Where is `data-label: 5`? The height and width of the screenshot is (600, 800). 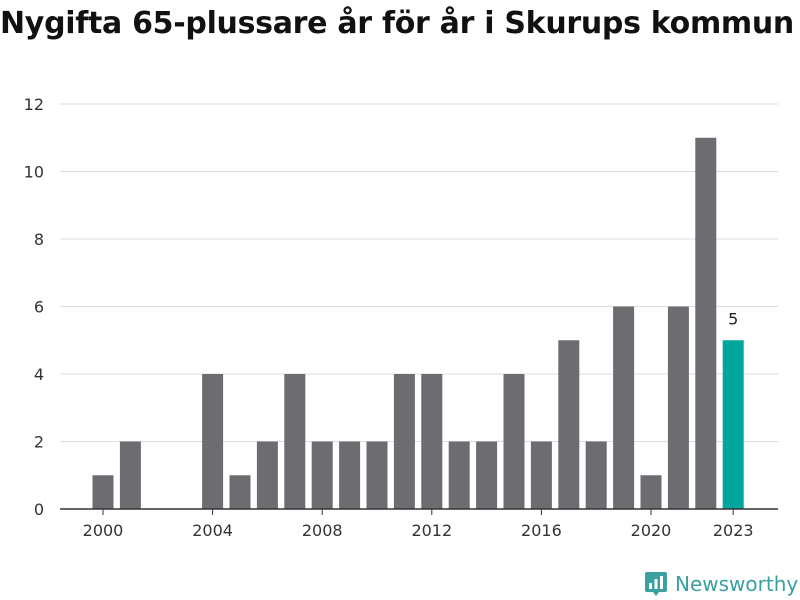
data-label: 5 is located at coordinates (733, 318).